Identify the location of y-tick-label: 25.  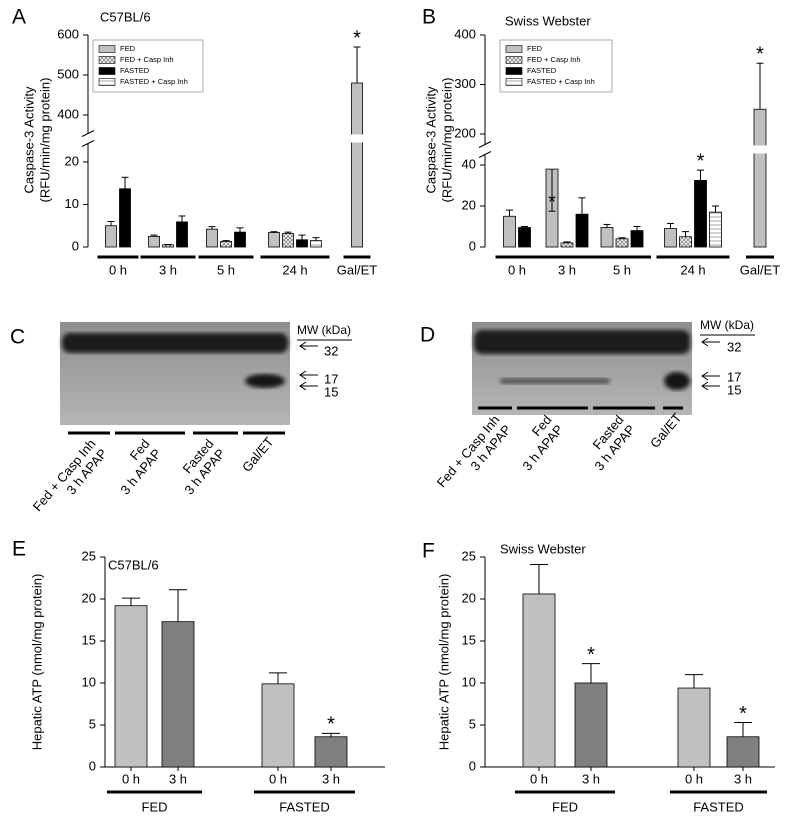
(469, 555).